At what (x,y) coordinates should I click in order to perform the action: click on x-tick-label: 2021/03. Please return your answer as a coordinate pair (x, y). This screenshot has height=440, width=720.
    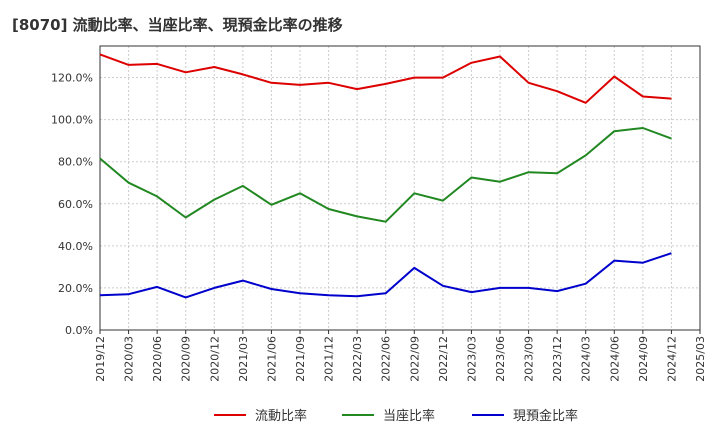
    Looking at the image, I should click on (243, 359).